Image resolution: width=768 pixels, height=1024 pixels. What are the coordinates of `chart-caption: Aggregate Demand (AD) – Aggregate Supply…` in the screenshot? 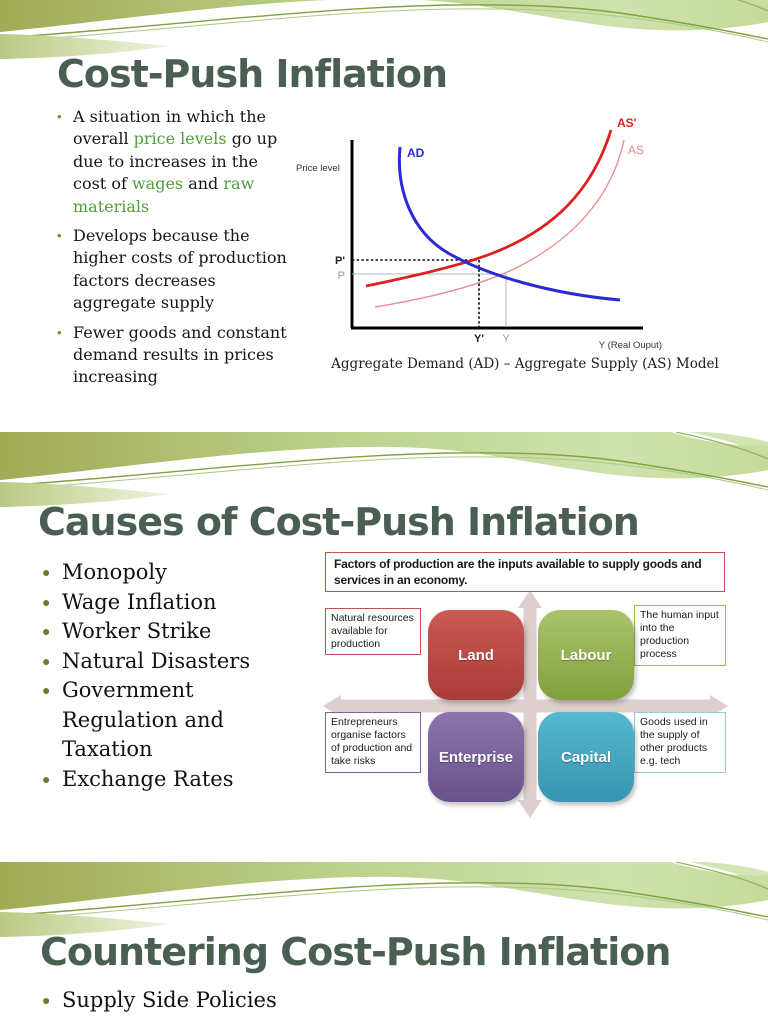 It's located at (525, 364).